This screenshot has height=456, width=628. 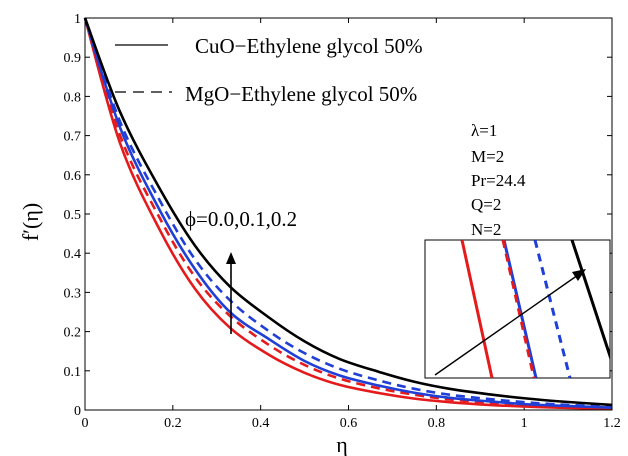 What do you see at coordinates (349, 423) in the screenshot?
I see `x-tick-label: 0.6` at bounding box center [349, 423].